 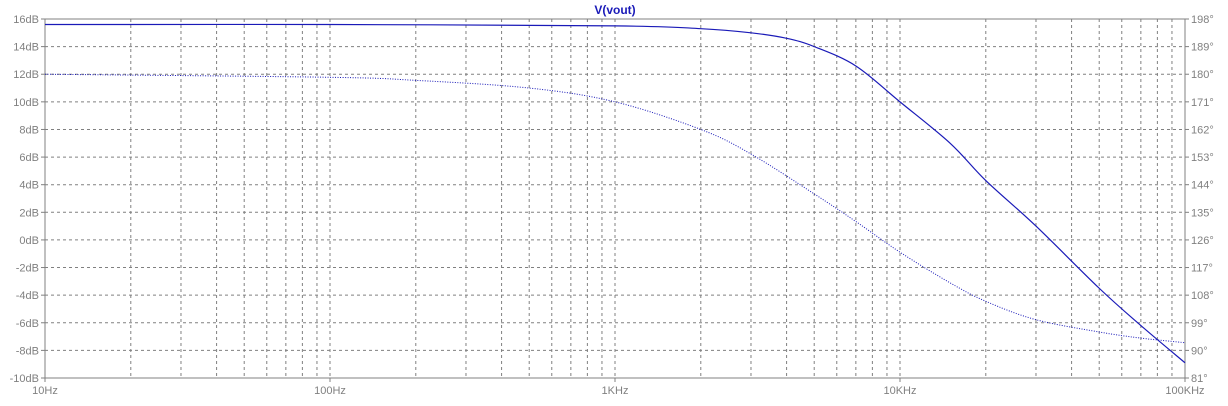 I want to click on right-tick-label: 117°, so click(x=1202, y=269).